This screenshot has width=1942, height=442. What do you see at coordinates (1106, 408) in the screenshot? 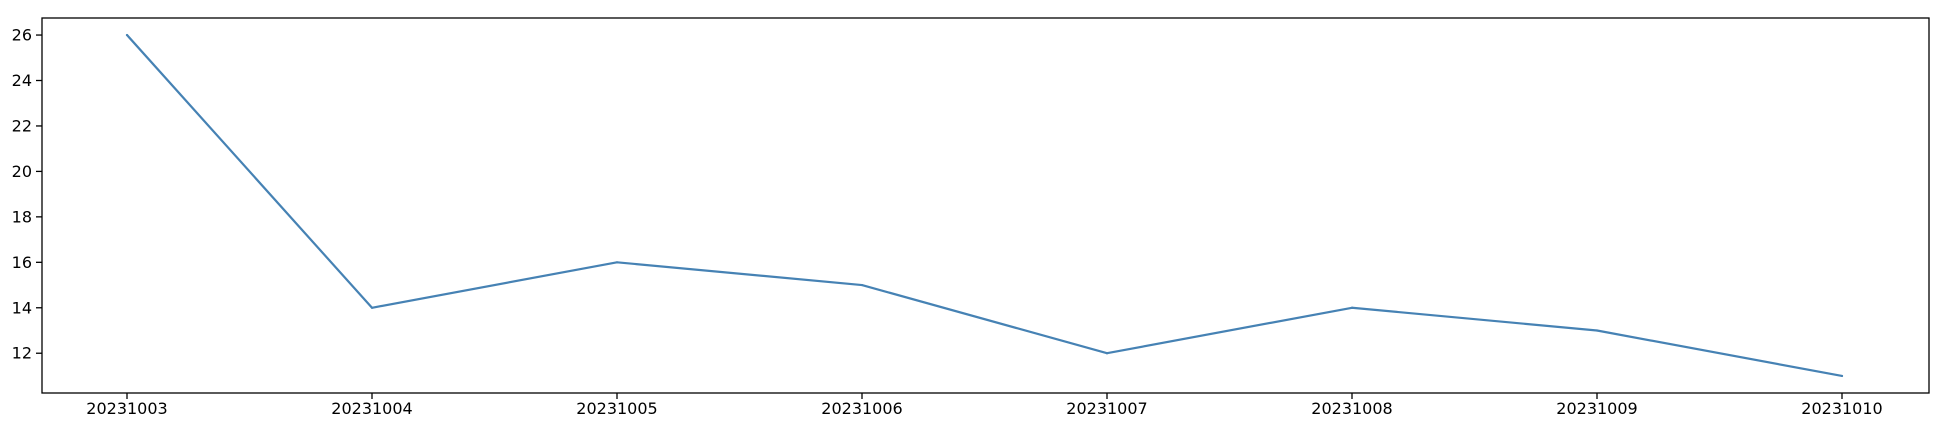
I see `x-tick-label: 20231007` at bounding box center [1106, 408].